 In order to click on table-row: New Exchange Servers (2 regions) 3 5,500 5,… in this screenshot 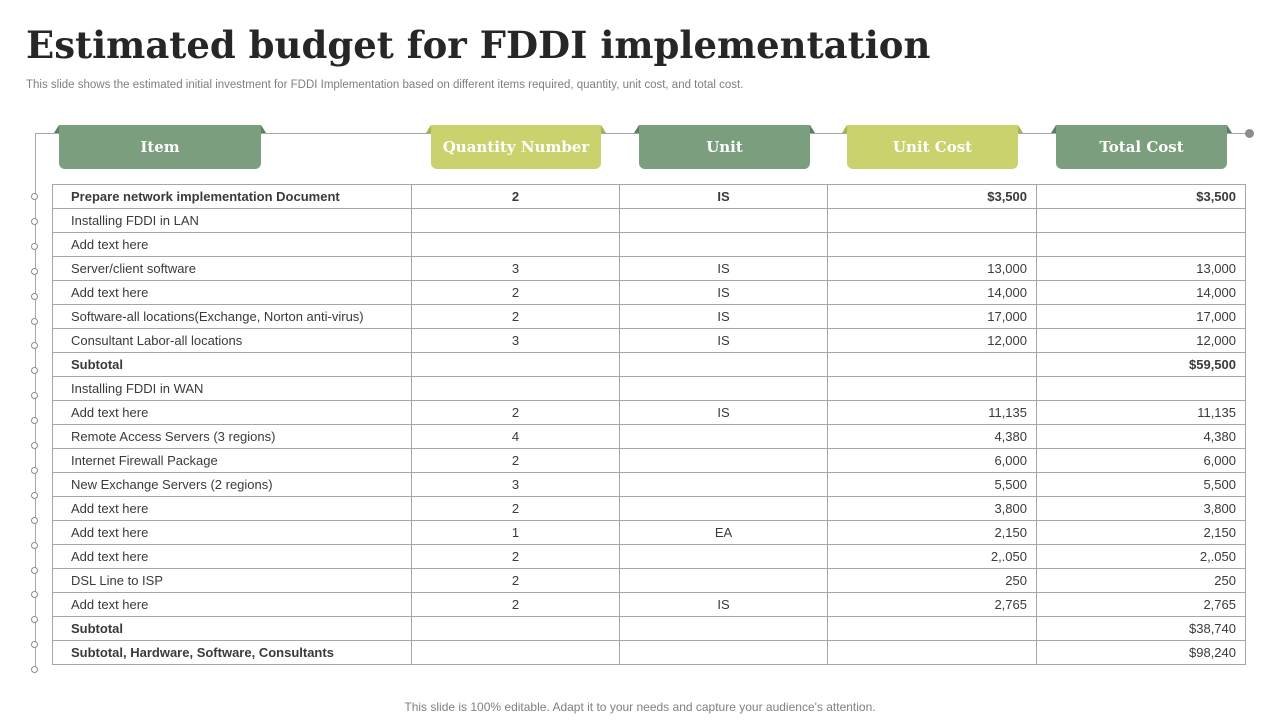, I will do `click(649, 484)`.